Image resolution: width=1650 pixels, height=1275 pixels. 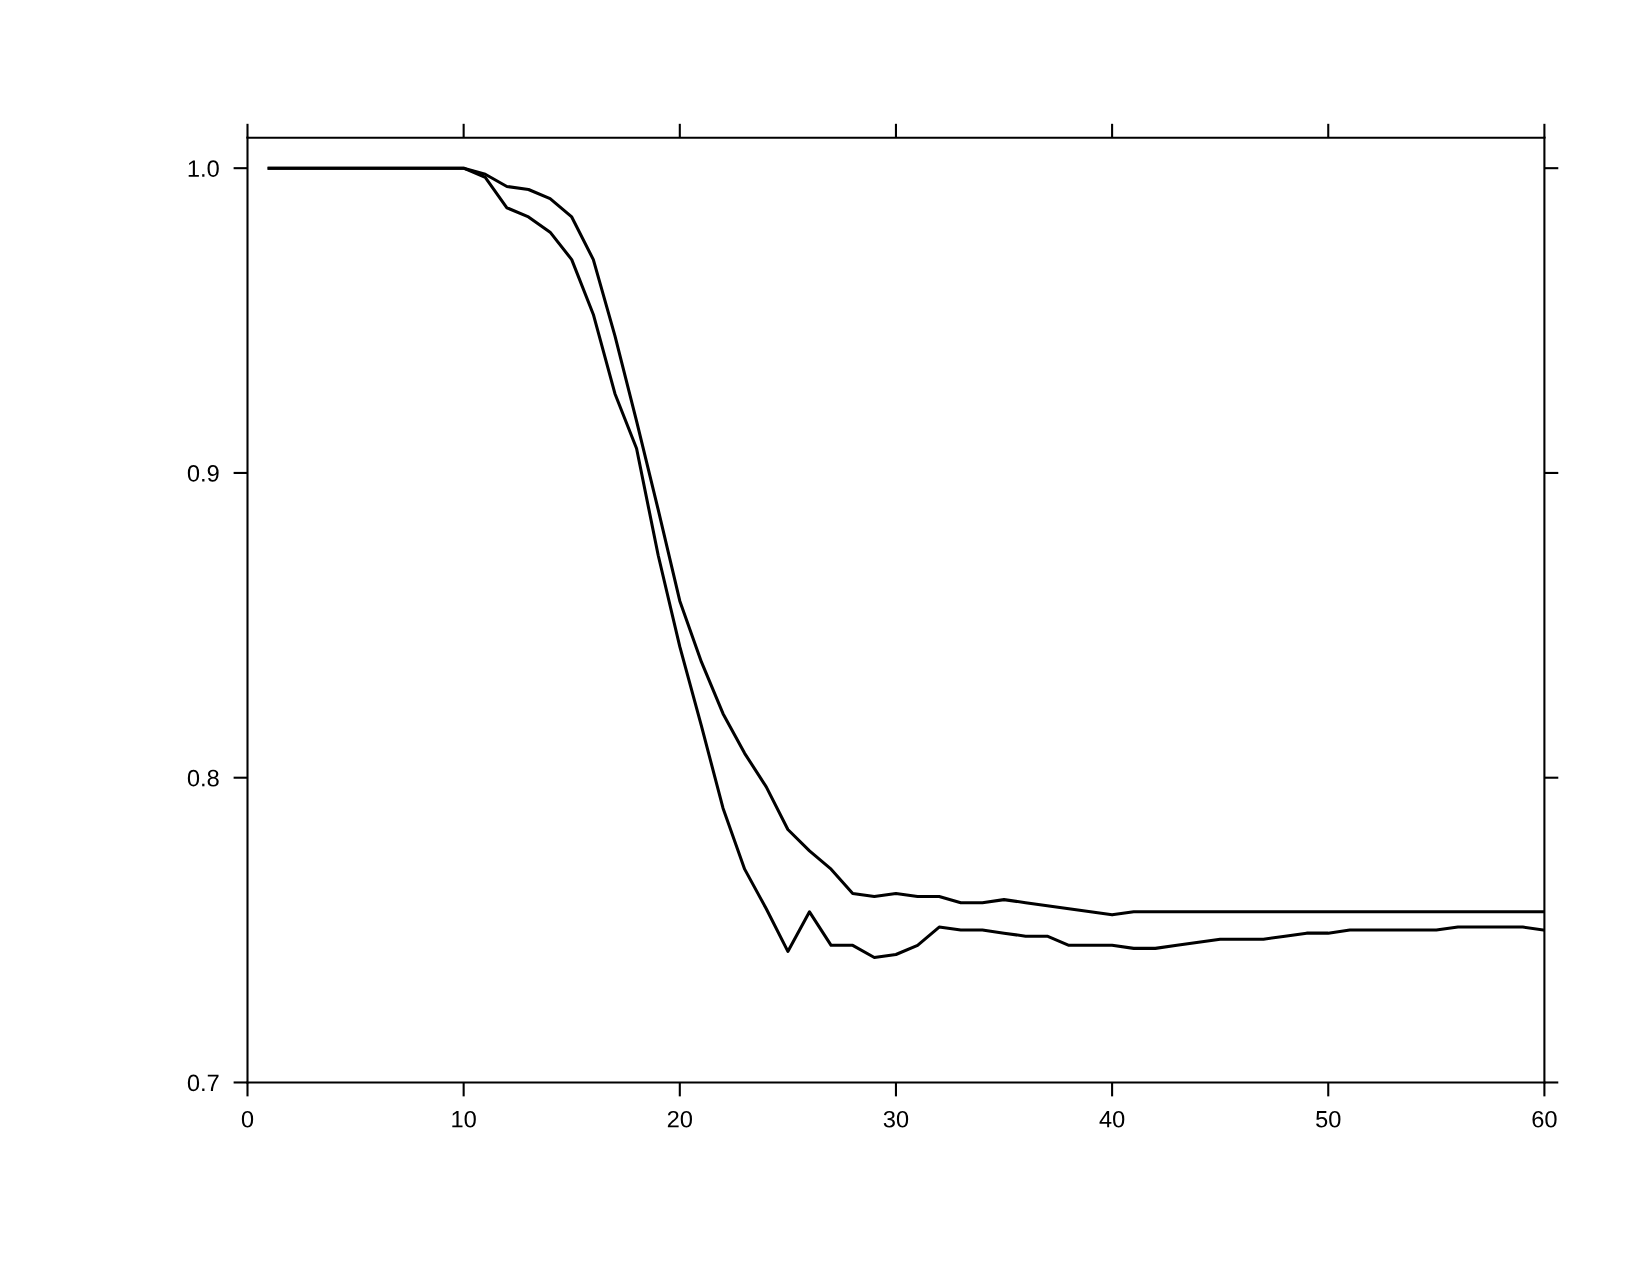 What do you see at coordinates (203, 778) in the screenshot?
I see `y-tick-label: 0.8` at bounding box center [203, 778].